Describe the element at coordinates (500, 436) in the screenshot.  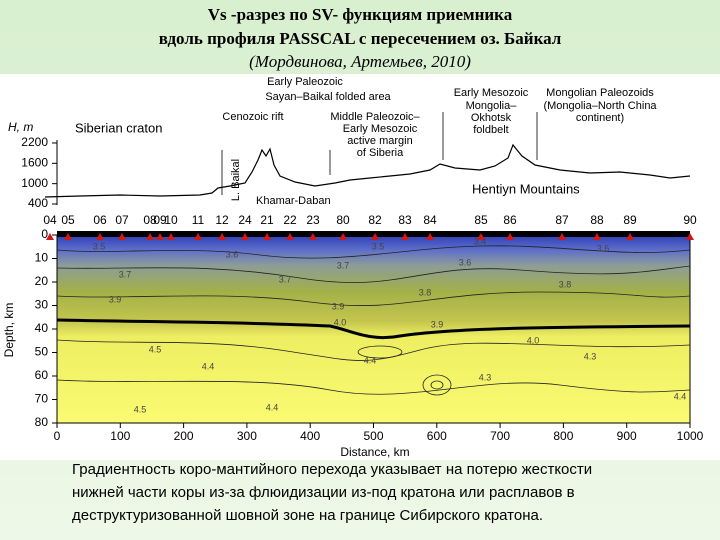
I see `x-tick-label: 700` at that location.